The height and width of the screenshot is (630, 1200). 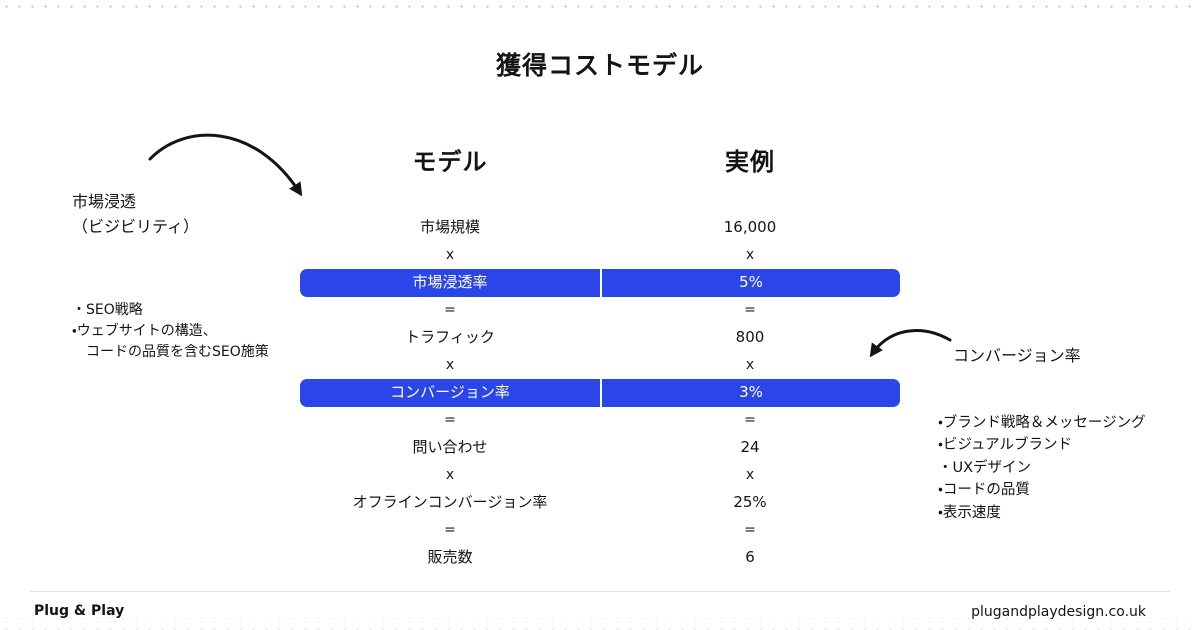 I want to click on bullet-item: ・ブランド戦略＆メッセージング, so click(x=1042, y=423).